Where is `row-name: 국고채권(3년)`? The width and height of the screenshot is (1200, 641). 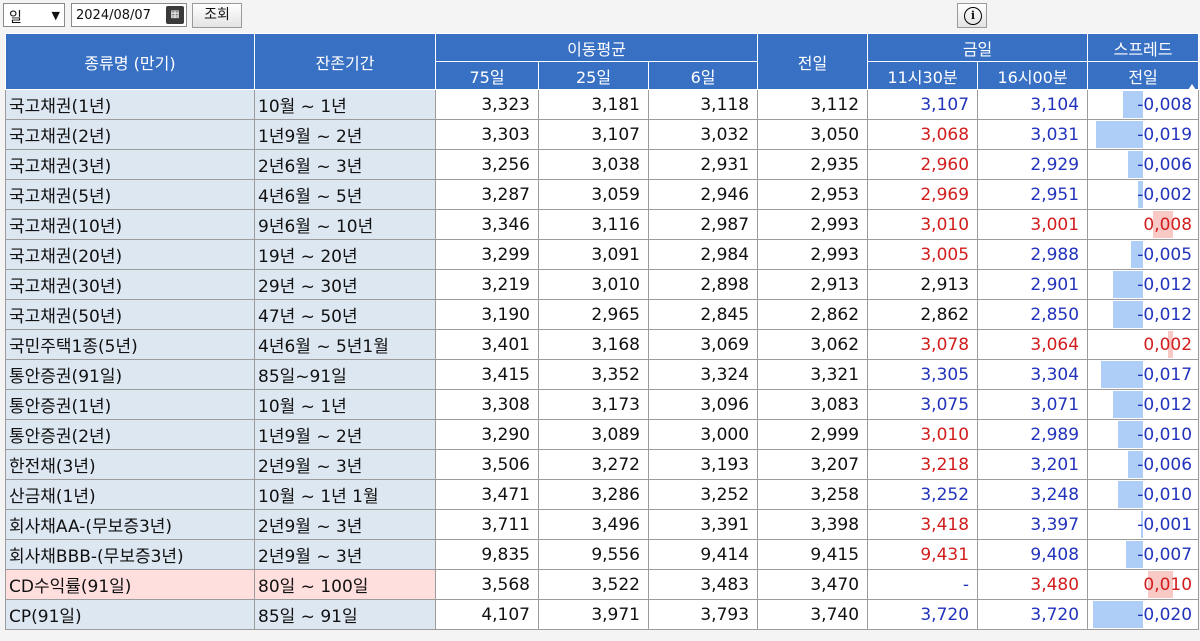
row-name: 국고채권(3년) is located at coordinates (130, 164).